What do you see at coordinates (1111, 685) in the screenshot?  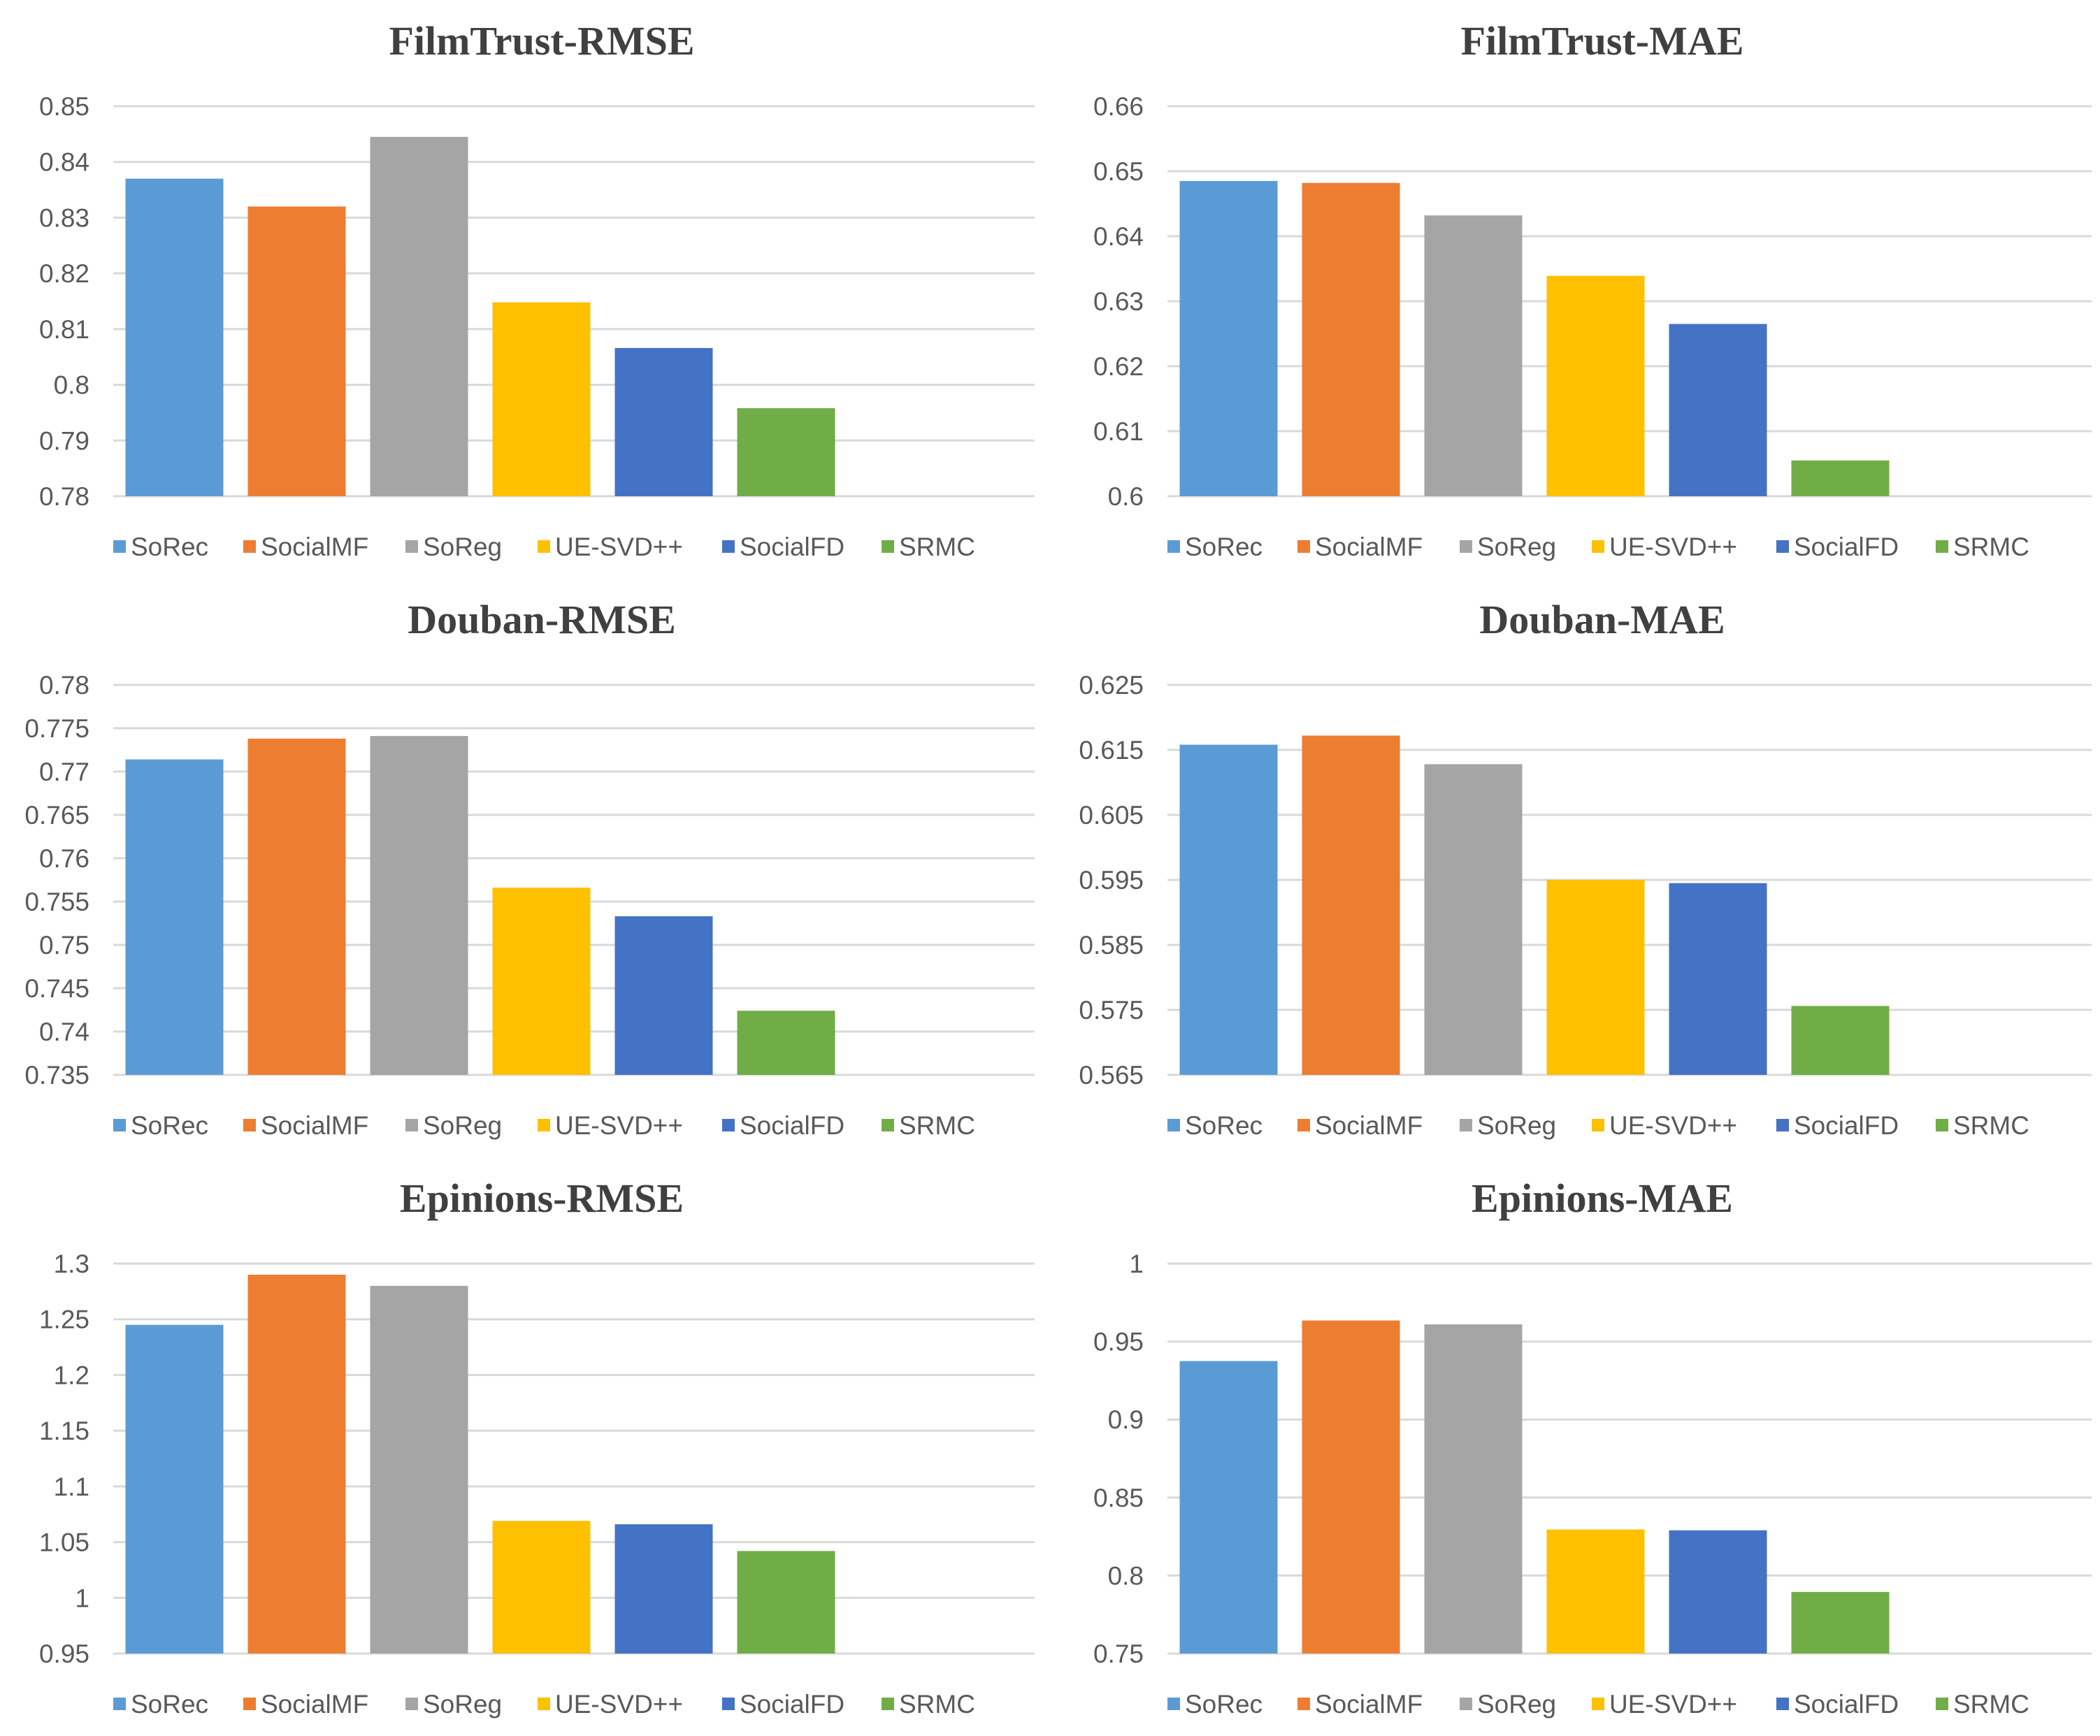 I see `y-tick-label: 0.625` at bounding box center [1111, 685].